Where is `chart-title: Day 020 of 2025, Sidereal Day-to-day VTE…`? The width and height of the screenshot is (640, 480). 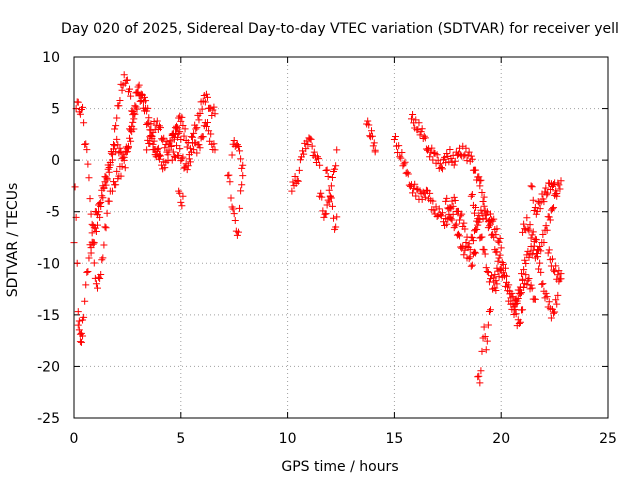
chart-title: Day 020 of 2025, Sidereal Day-to-day VTE… is located at coordinates (340, 29).